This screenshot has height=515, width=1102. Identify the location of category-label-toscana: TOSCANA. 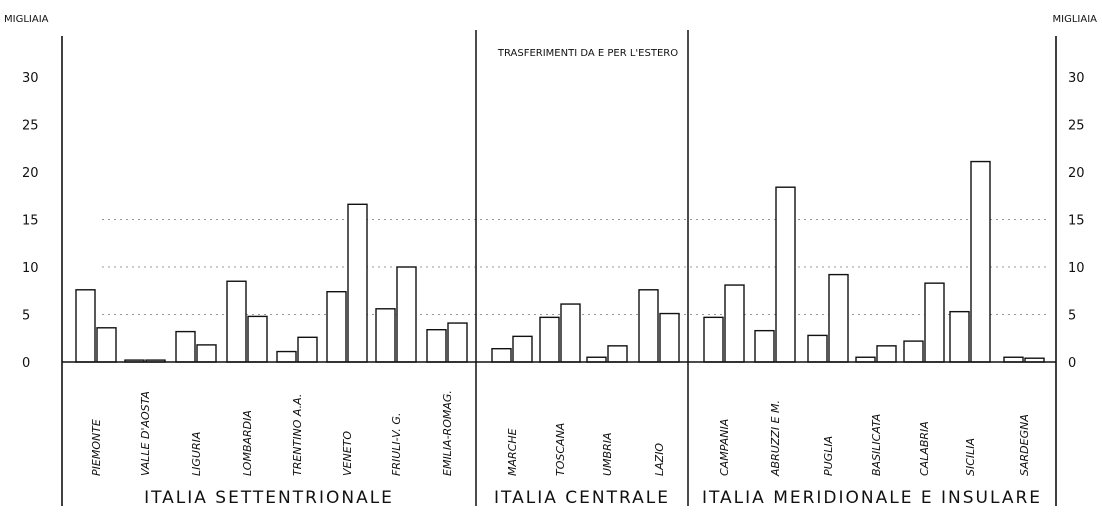
(560, 449).